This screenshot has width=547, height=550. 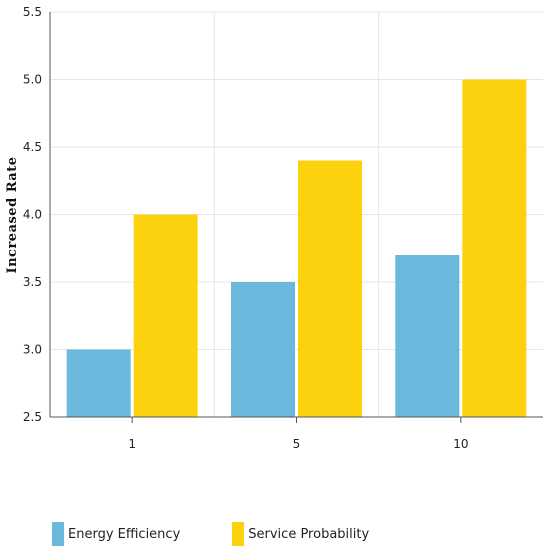 I want to click on legend-item-energy-efficiency: Energy Efficiency, so click(x=116, y=534).